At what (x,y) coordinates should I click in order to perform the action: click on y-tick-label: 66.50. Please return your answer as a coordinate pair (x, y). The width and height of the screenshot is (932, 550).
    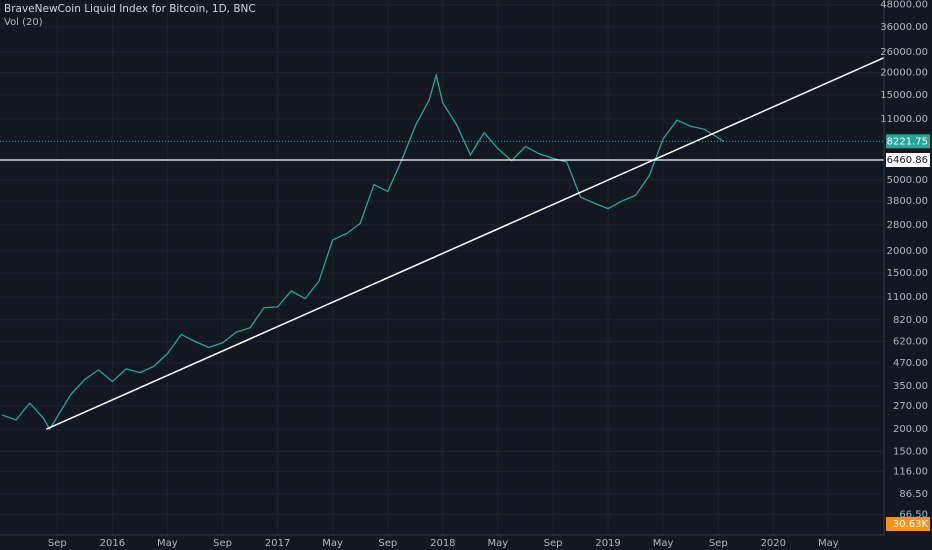
    Looking at the image, I should click on (913, 514).